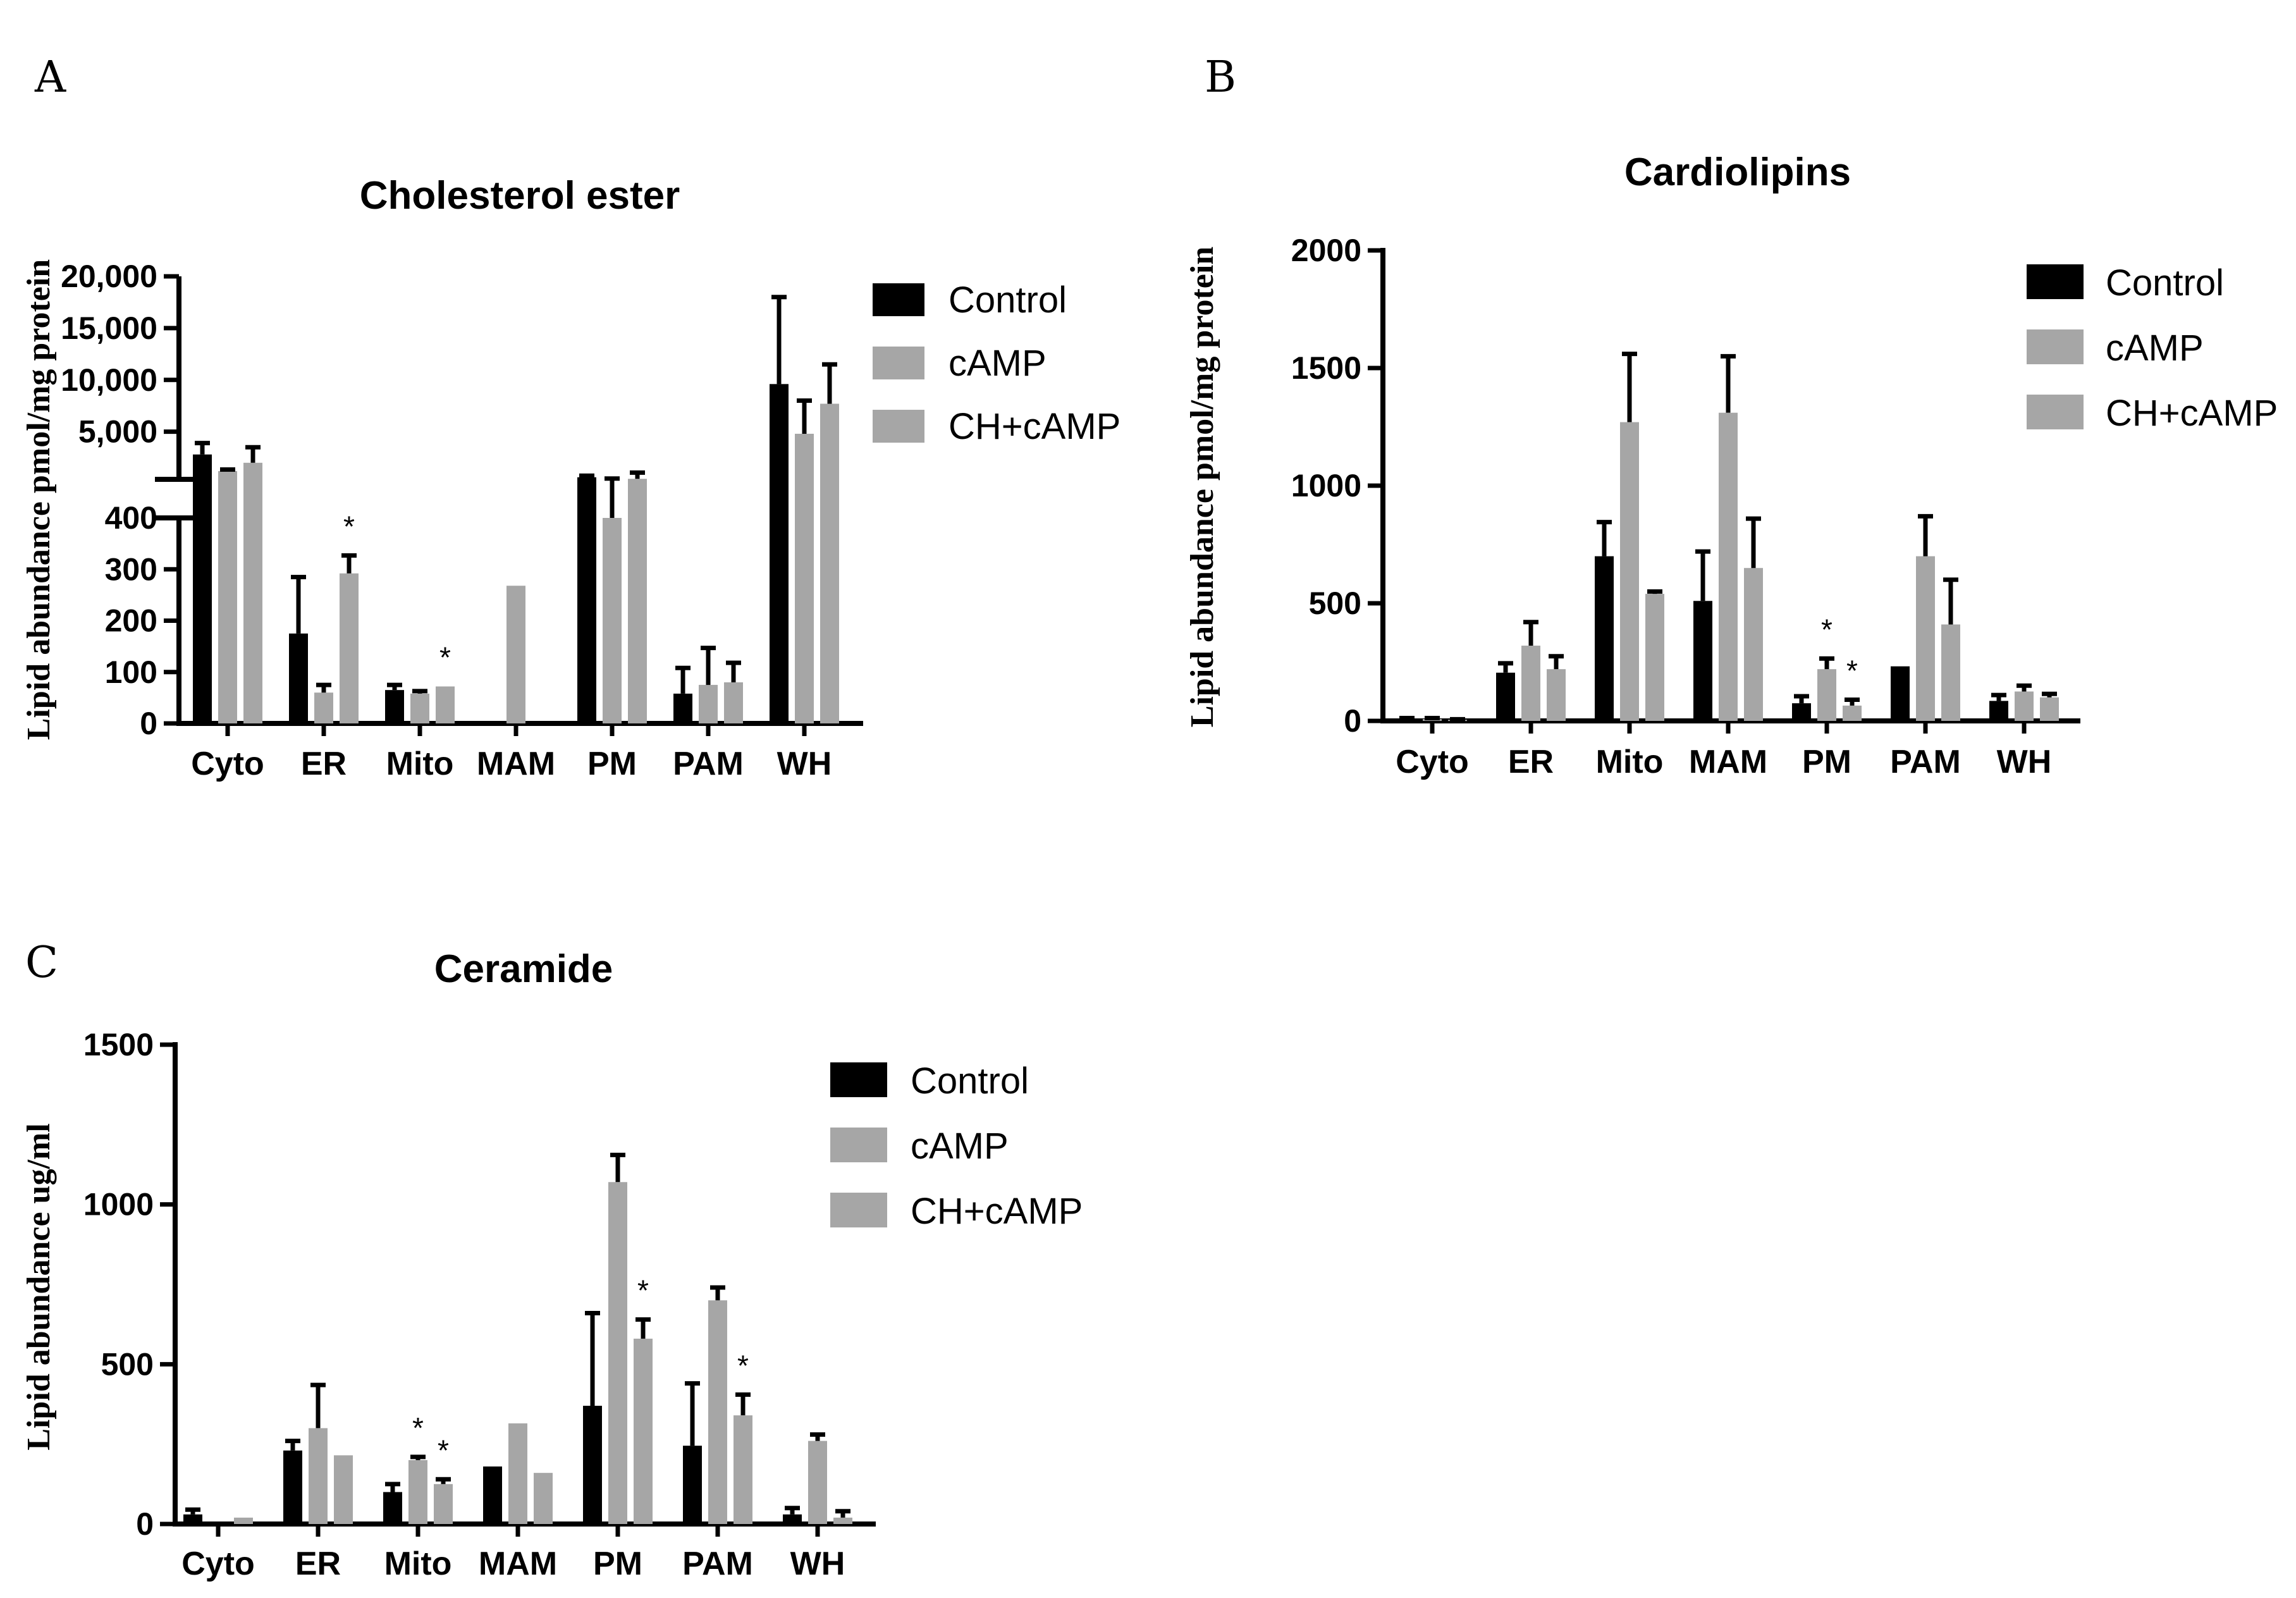 This screenshot has height=1598, width=2296. What do you see at coordinates (39, 1286) in the screenshot?
I see `y-axis-title: Lipid abundance ug/ml` at bounding box center [39, 1286].